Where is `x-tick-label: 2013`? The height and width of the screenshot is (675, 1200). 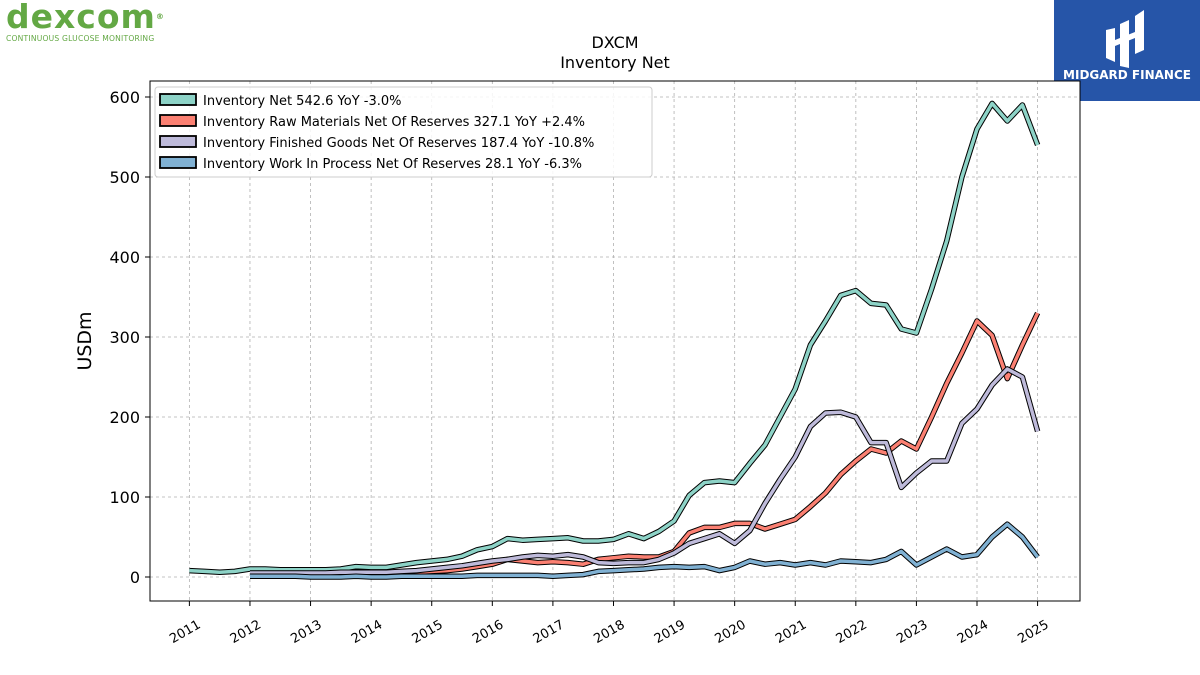
x-tick-label: 2013 is located at coordinates (306, 632).